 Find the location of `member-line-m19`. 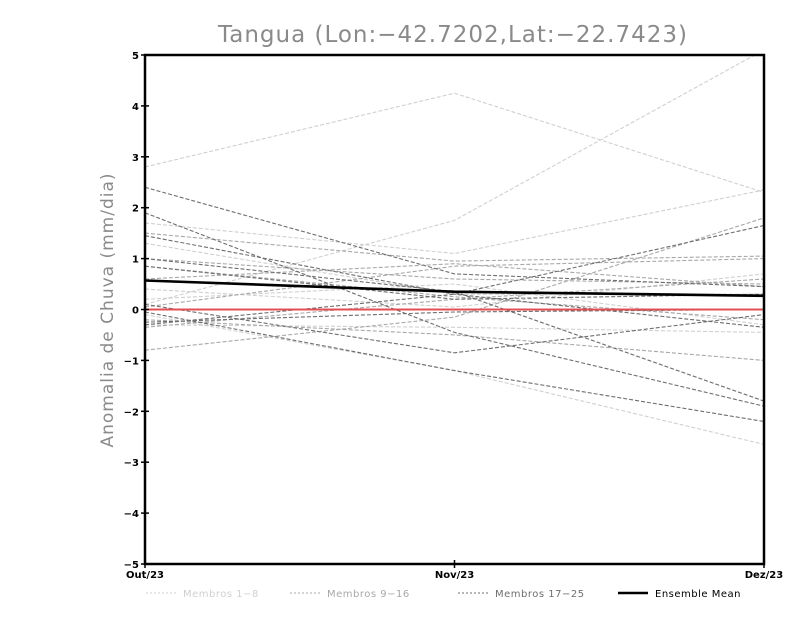

member-line-m19 is located at coordinates (454, 281).